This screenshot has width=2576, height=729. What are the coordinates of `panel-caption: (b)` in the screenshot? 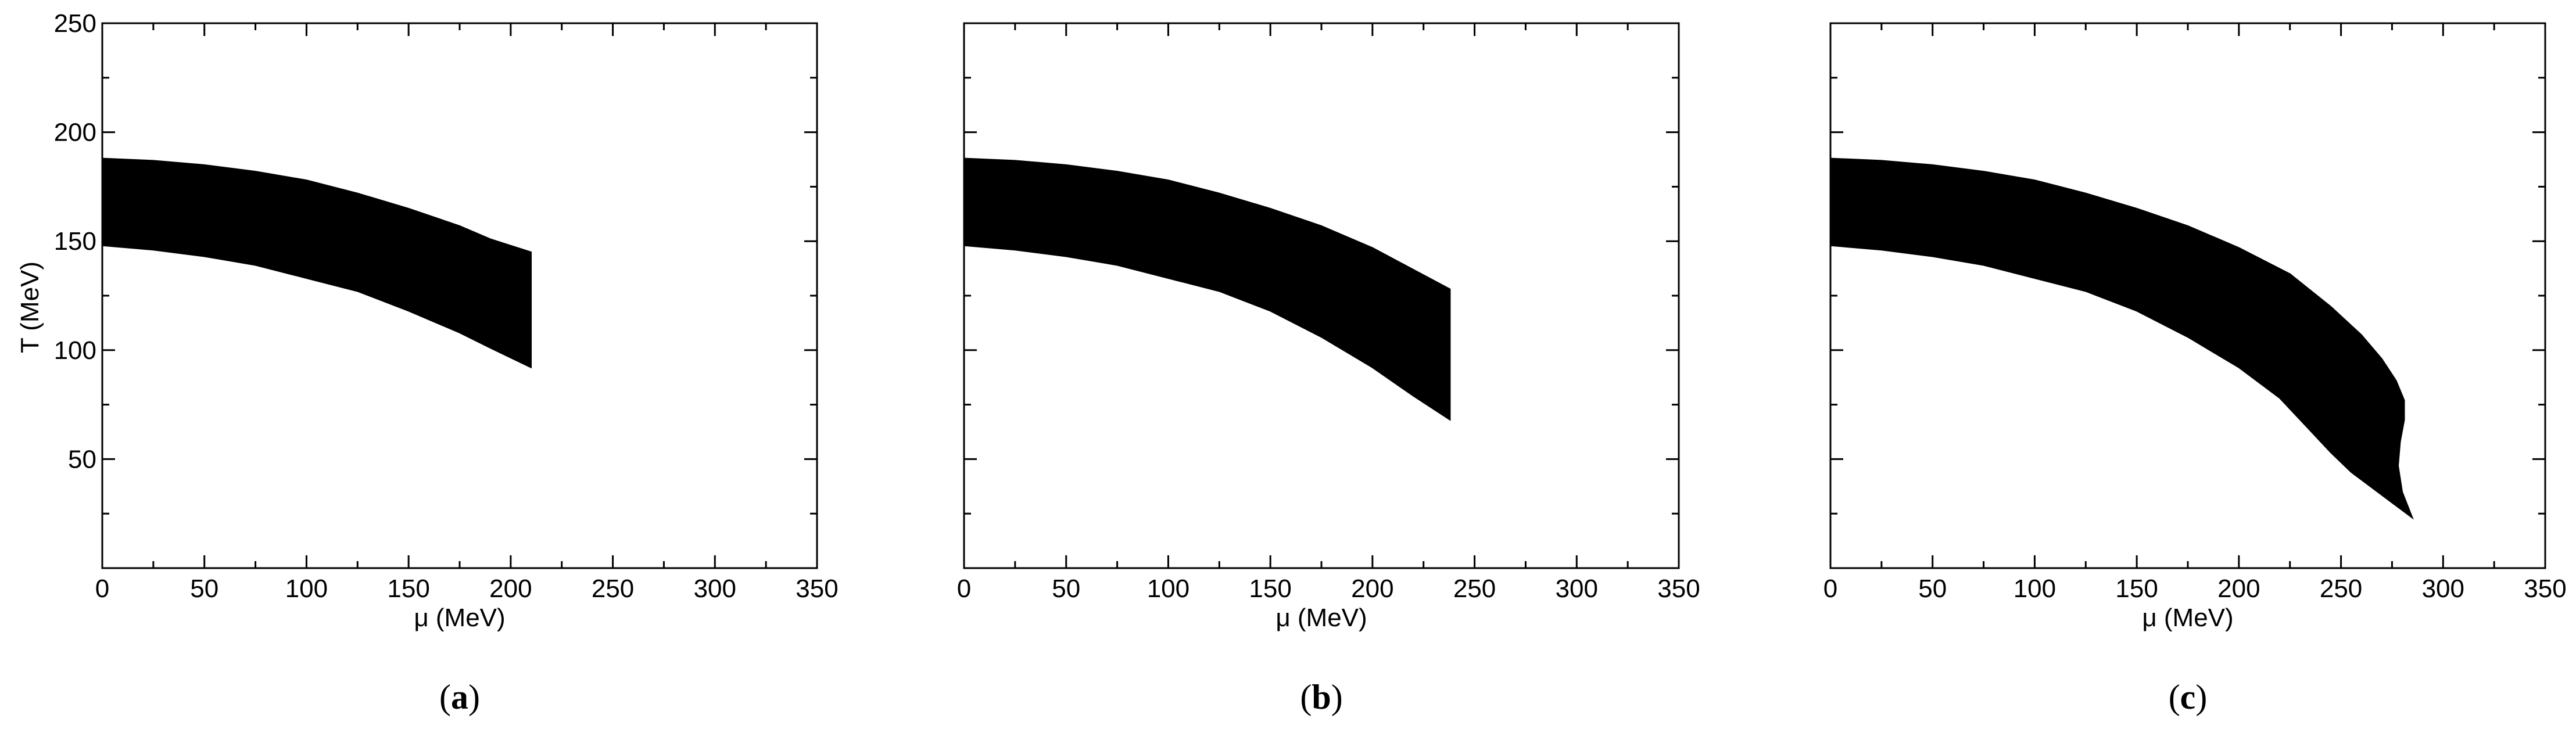 It's located at (1321, 697).